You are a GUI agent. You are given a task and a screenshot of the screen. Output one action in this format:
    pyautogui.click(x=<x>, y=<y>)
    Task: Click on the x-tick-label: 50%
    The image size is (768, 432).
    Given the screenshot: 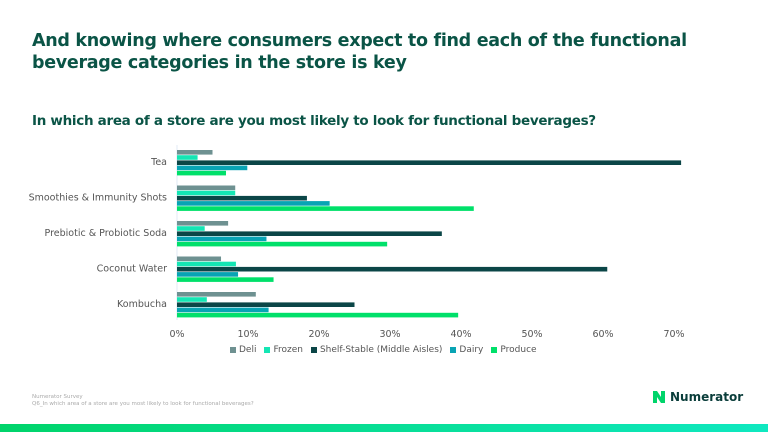 What is the action you would take?
    pyautogui.click(x=531, y=334)
    